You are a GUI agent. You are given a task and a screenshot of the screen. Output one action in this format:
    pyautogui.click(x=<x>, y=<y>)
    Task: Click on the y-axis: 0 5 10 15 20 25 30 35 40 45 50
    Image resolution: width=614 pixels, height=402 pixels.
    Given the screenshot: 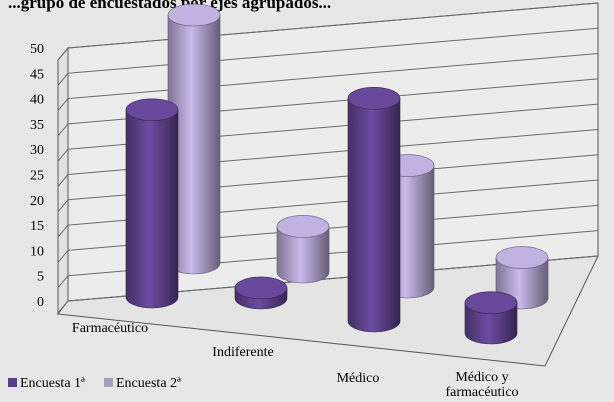 What is the action you would take?
    pyautogui.click(x=37, y=176)
    